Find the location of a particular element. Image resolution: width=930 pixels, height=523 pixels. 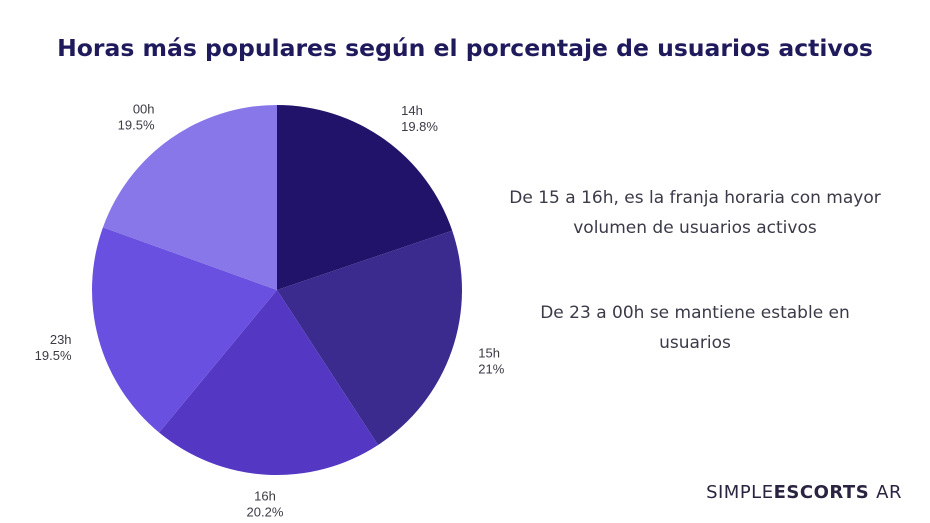

pie-slice-16h is located at coordinates (269, 382).